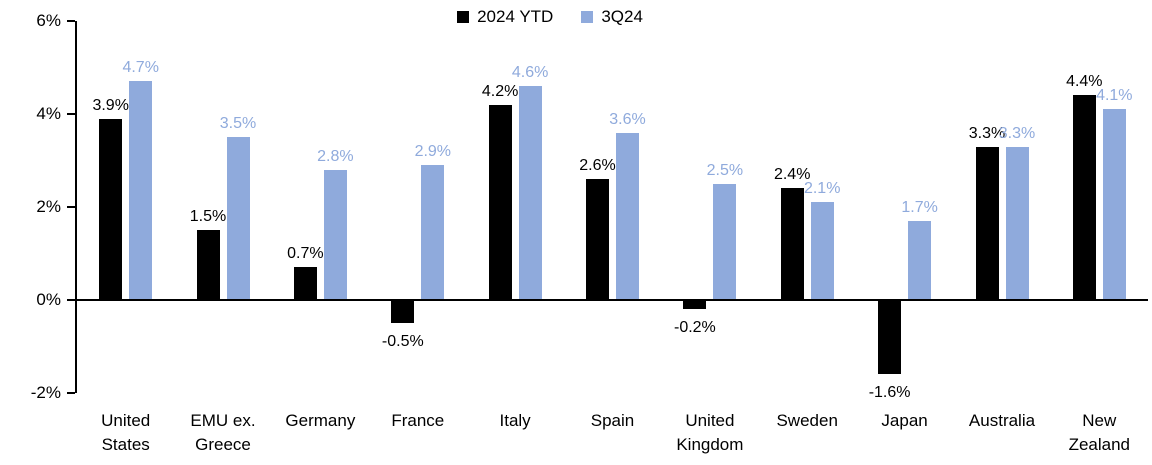  What do you see at coordinates (418, 420) in the screenshot?
I see `category-label-france: France` at bounding box center [418, 420].